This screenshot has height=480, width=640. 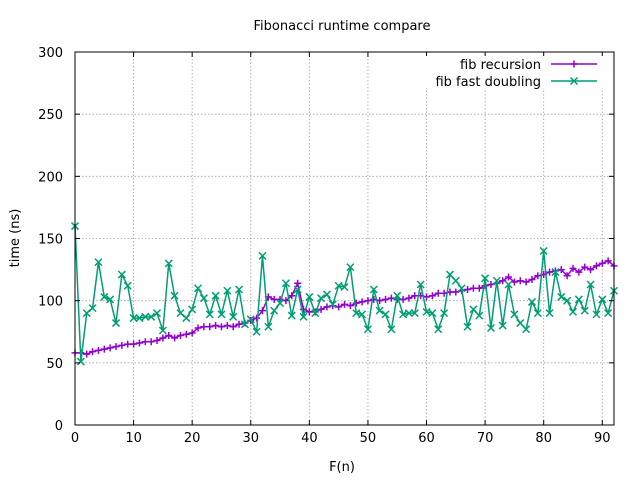 I want to click on legend-marker, so click(x=574, y=64).